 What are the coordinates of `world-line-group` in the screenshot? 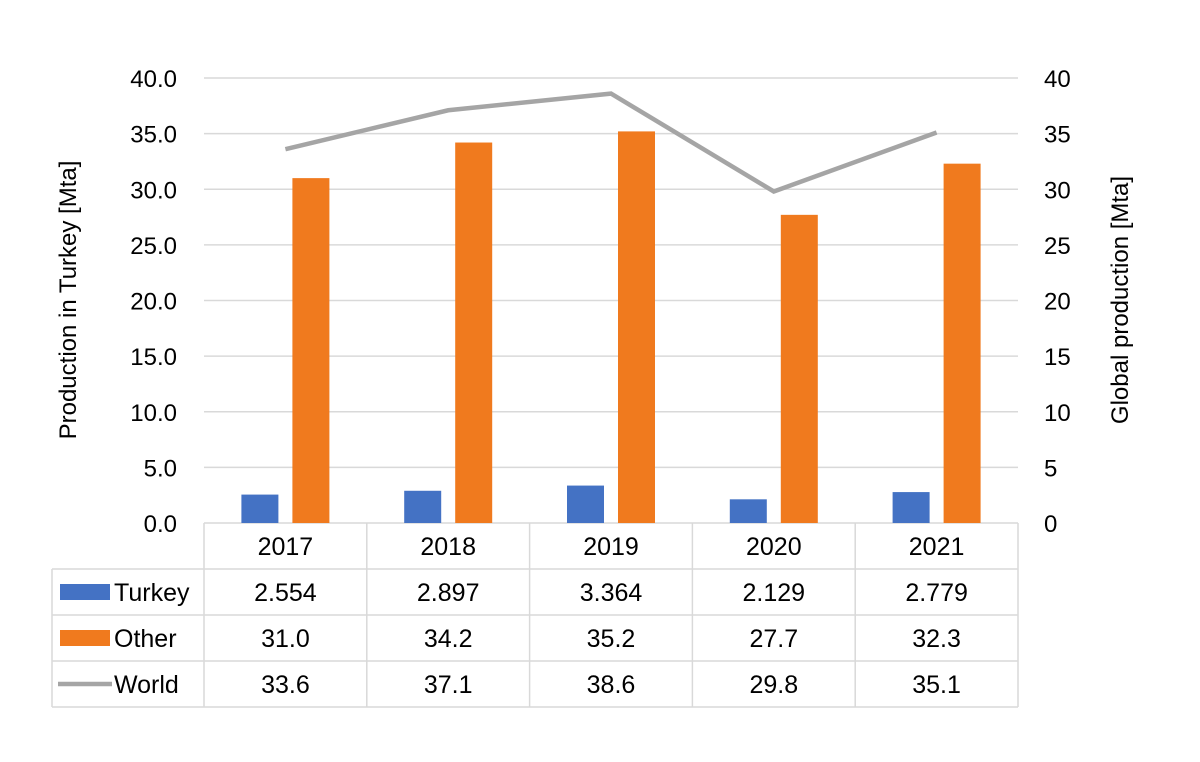 It's located at (611, 142).